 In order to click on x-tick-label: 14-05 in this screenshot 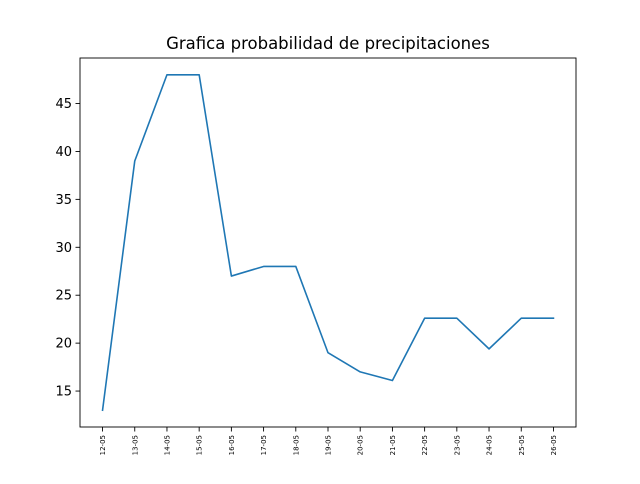, I will do `click(167, 445)`.